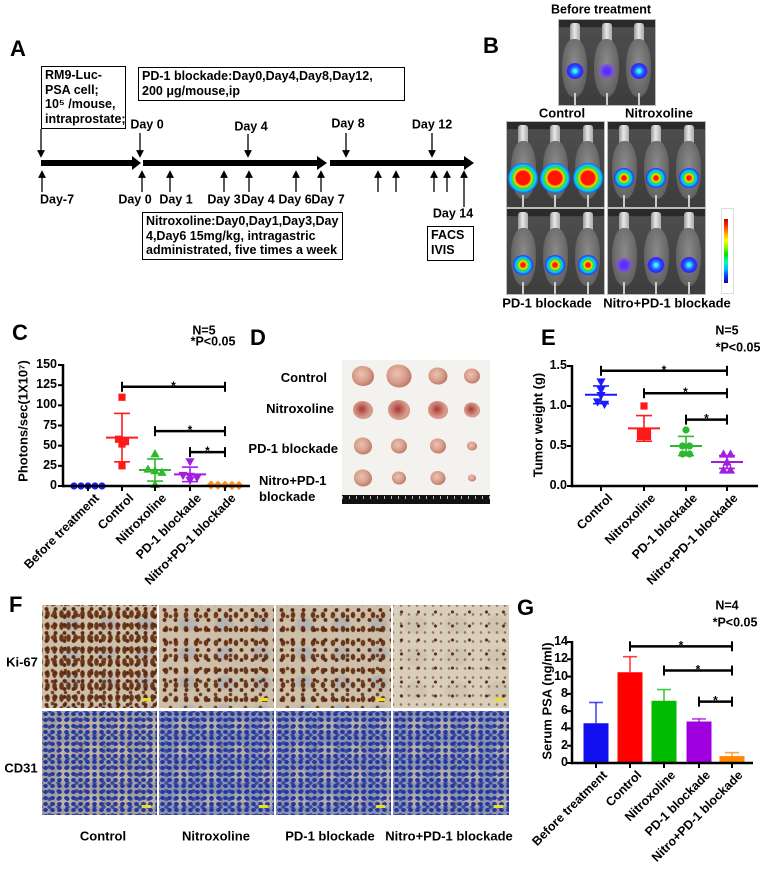 The height and width of the screenshot is (870, 763). Describe the element at coordinates (348, 123) in the screenshot. I see `day-label-top: Day 8` at that location.